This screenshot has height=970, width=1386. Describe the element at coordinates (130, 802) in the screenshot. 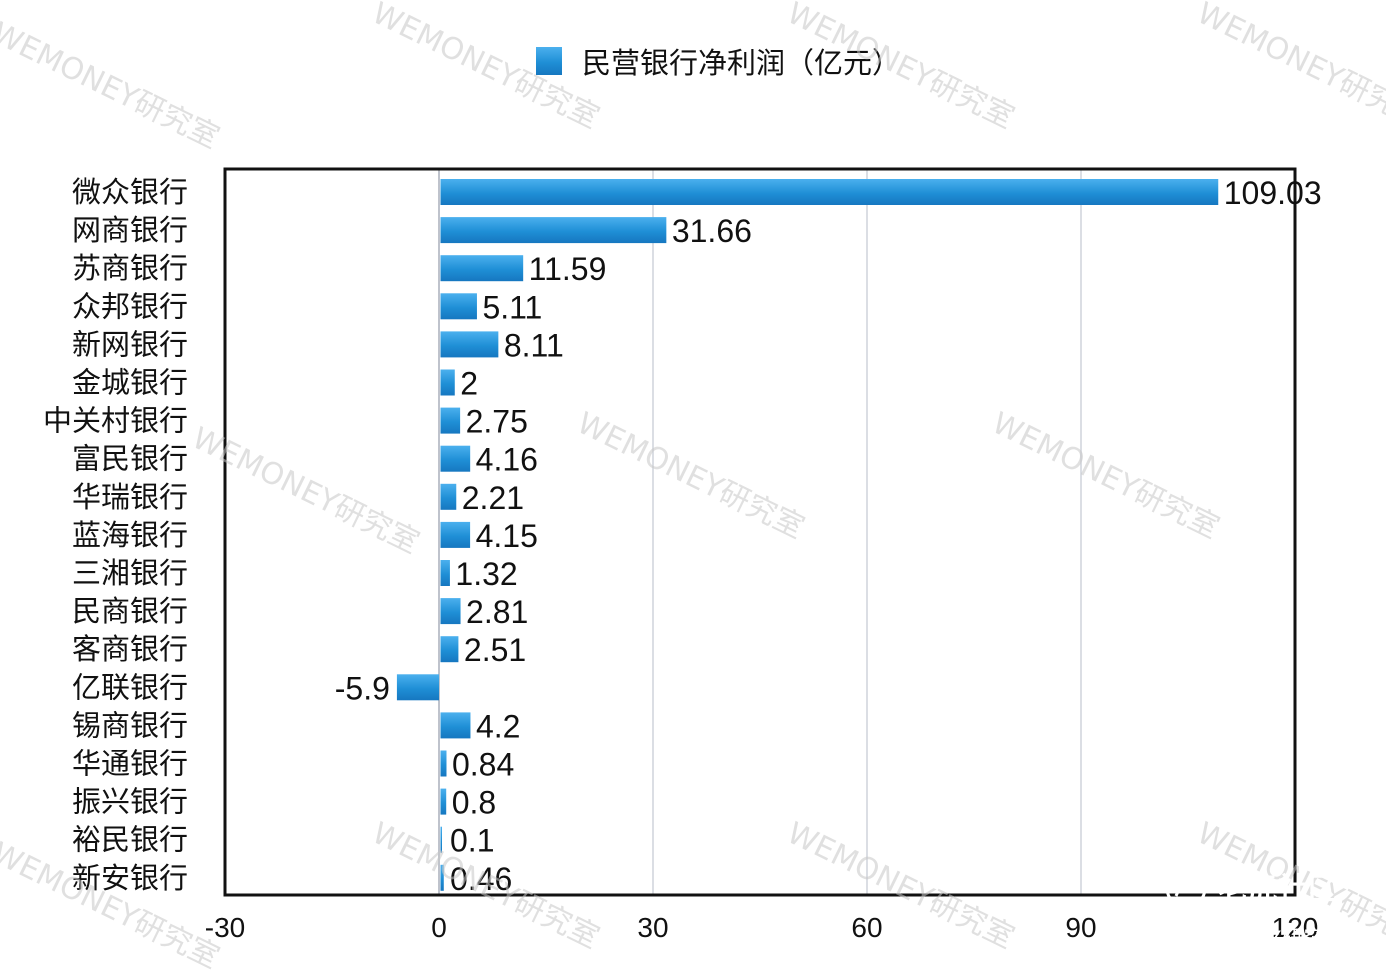

I see `category-label-16: 振兴银行` at that location.